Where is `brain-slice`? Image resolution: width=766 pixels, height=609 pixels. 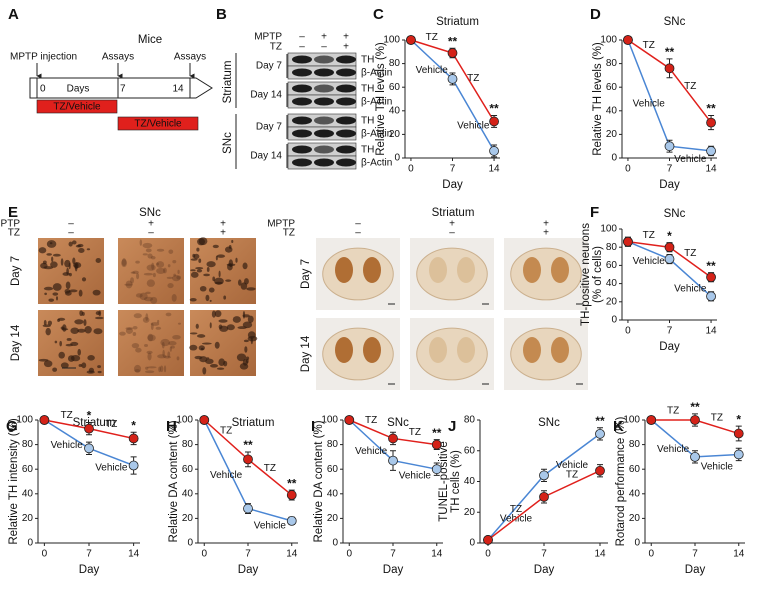 brain-slice is located at coordinates (546, 354).